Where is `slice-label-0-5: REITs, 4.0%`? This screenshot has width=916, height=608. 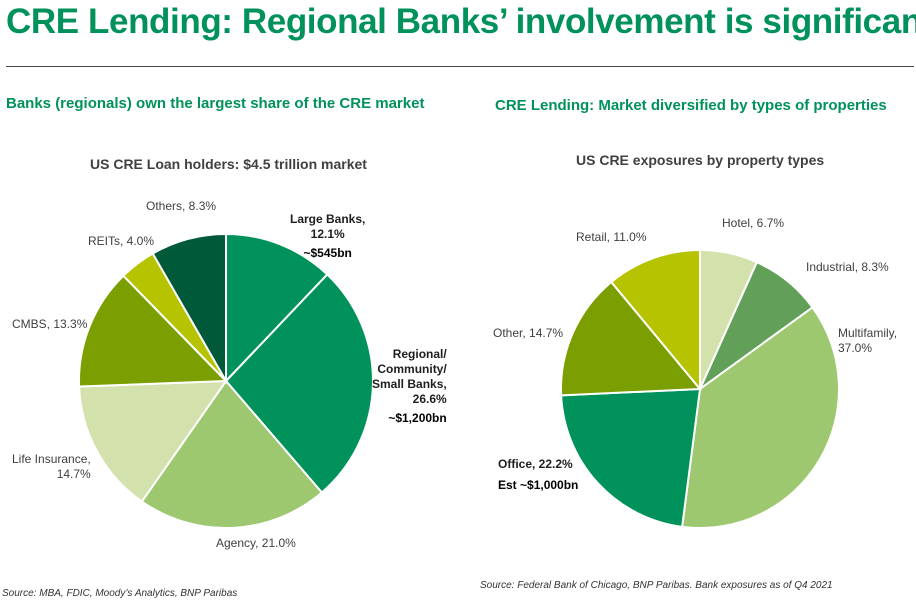
slice-label-0-5: REITs, 4.0% is located at coordinates (121, 241).